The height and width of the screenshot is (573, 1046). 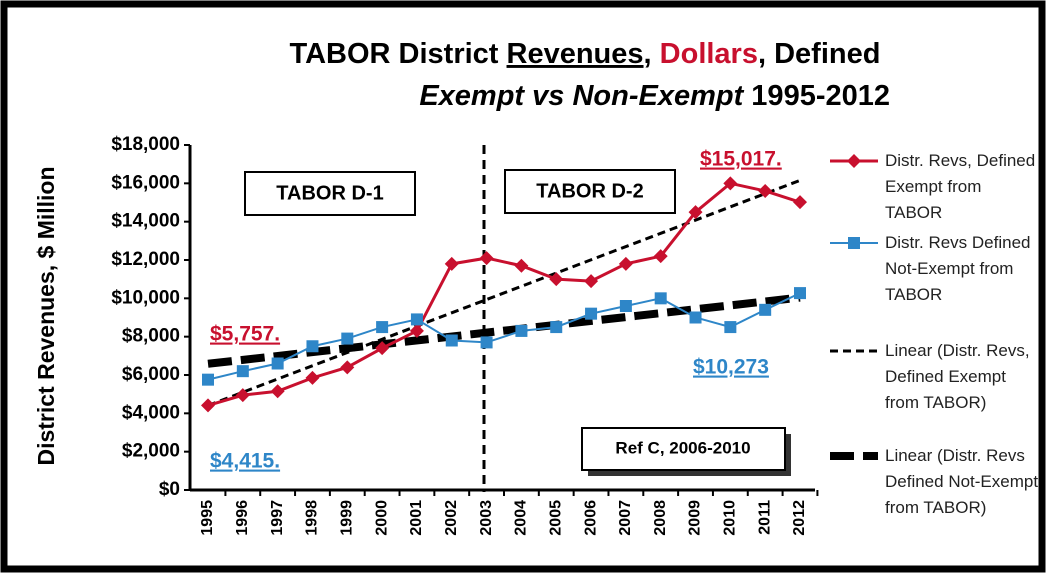 I want to click on legend-label: Distr. Revs, Defined Exempt from TABOR, so click(x=960, y=186).